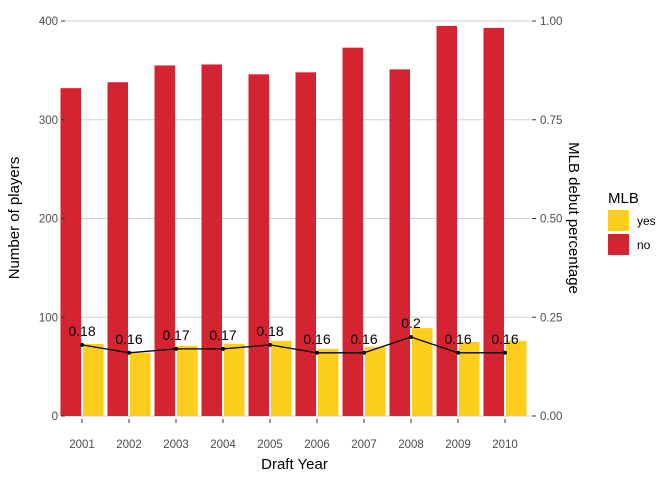 The image size is (672, 480). Describe the element at coordinates (82, 445) in the screenshot. I see `x-tick-label: 2001` at that location.